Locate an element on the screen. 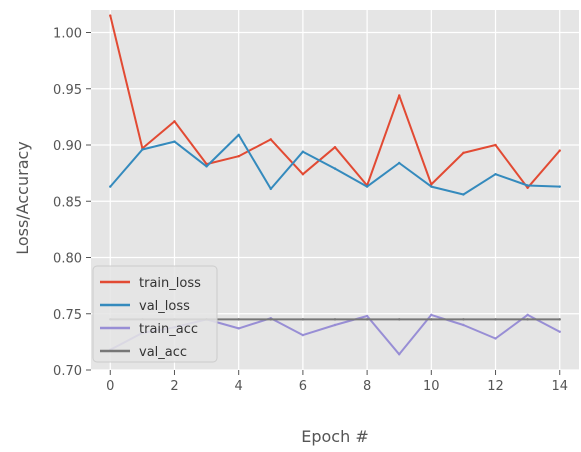 Image resolution: width=581 pixels, height=452 pixels. x-tick-label: 0 is located at coordinates (110, 386).